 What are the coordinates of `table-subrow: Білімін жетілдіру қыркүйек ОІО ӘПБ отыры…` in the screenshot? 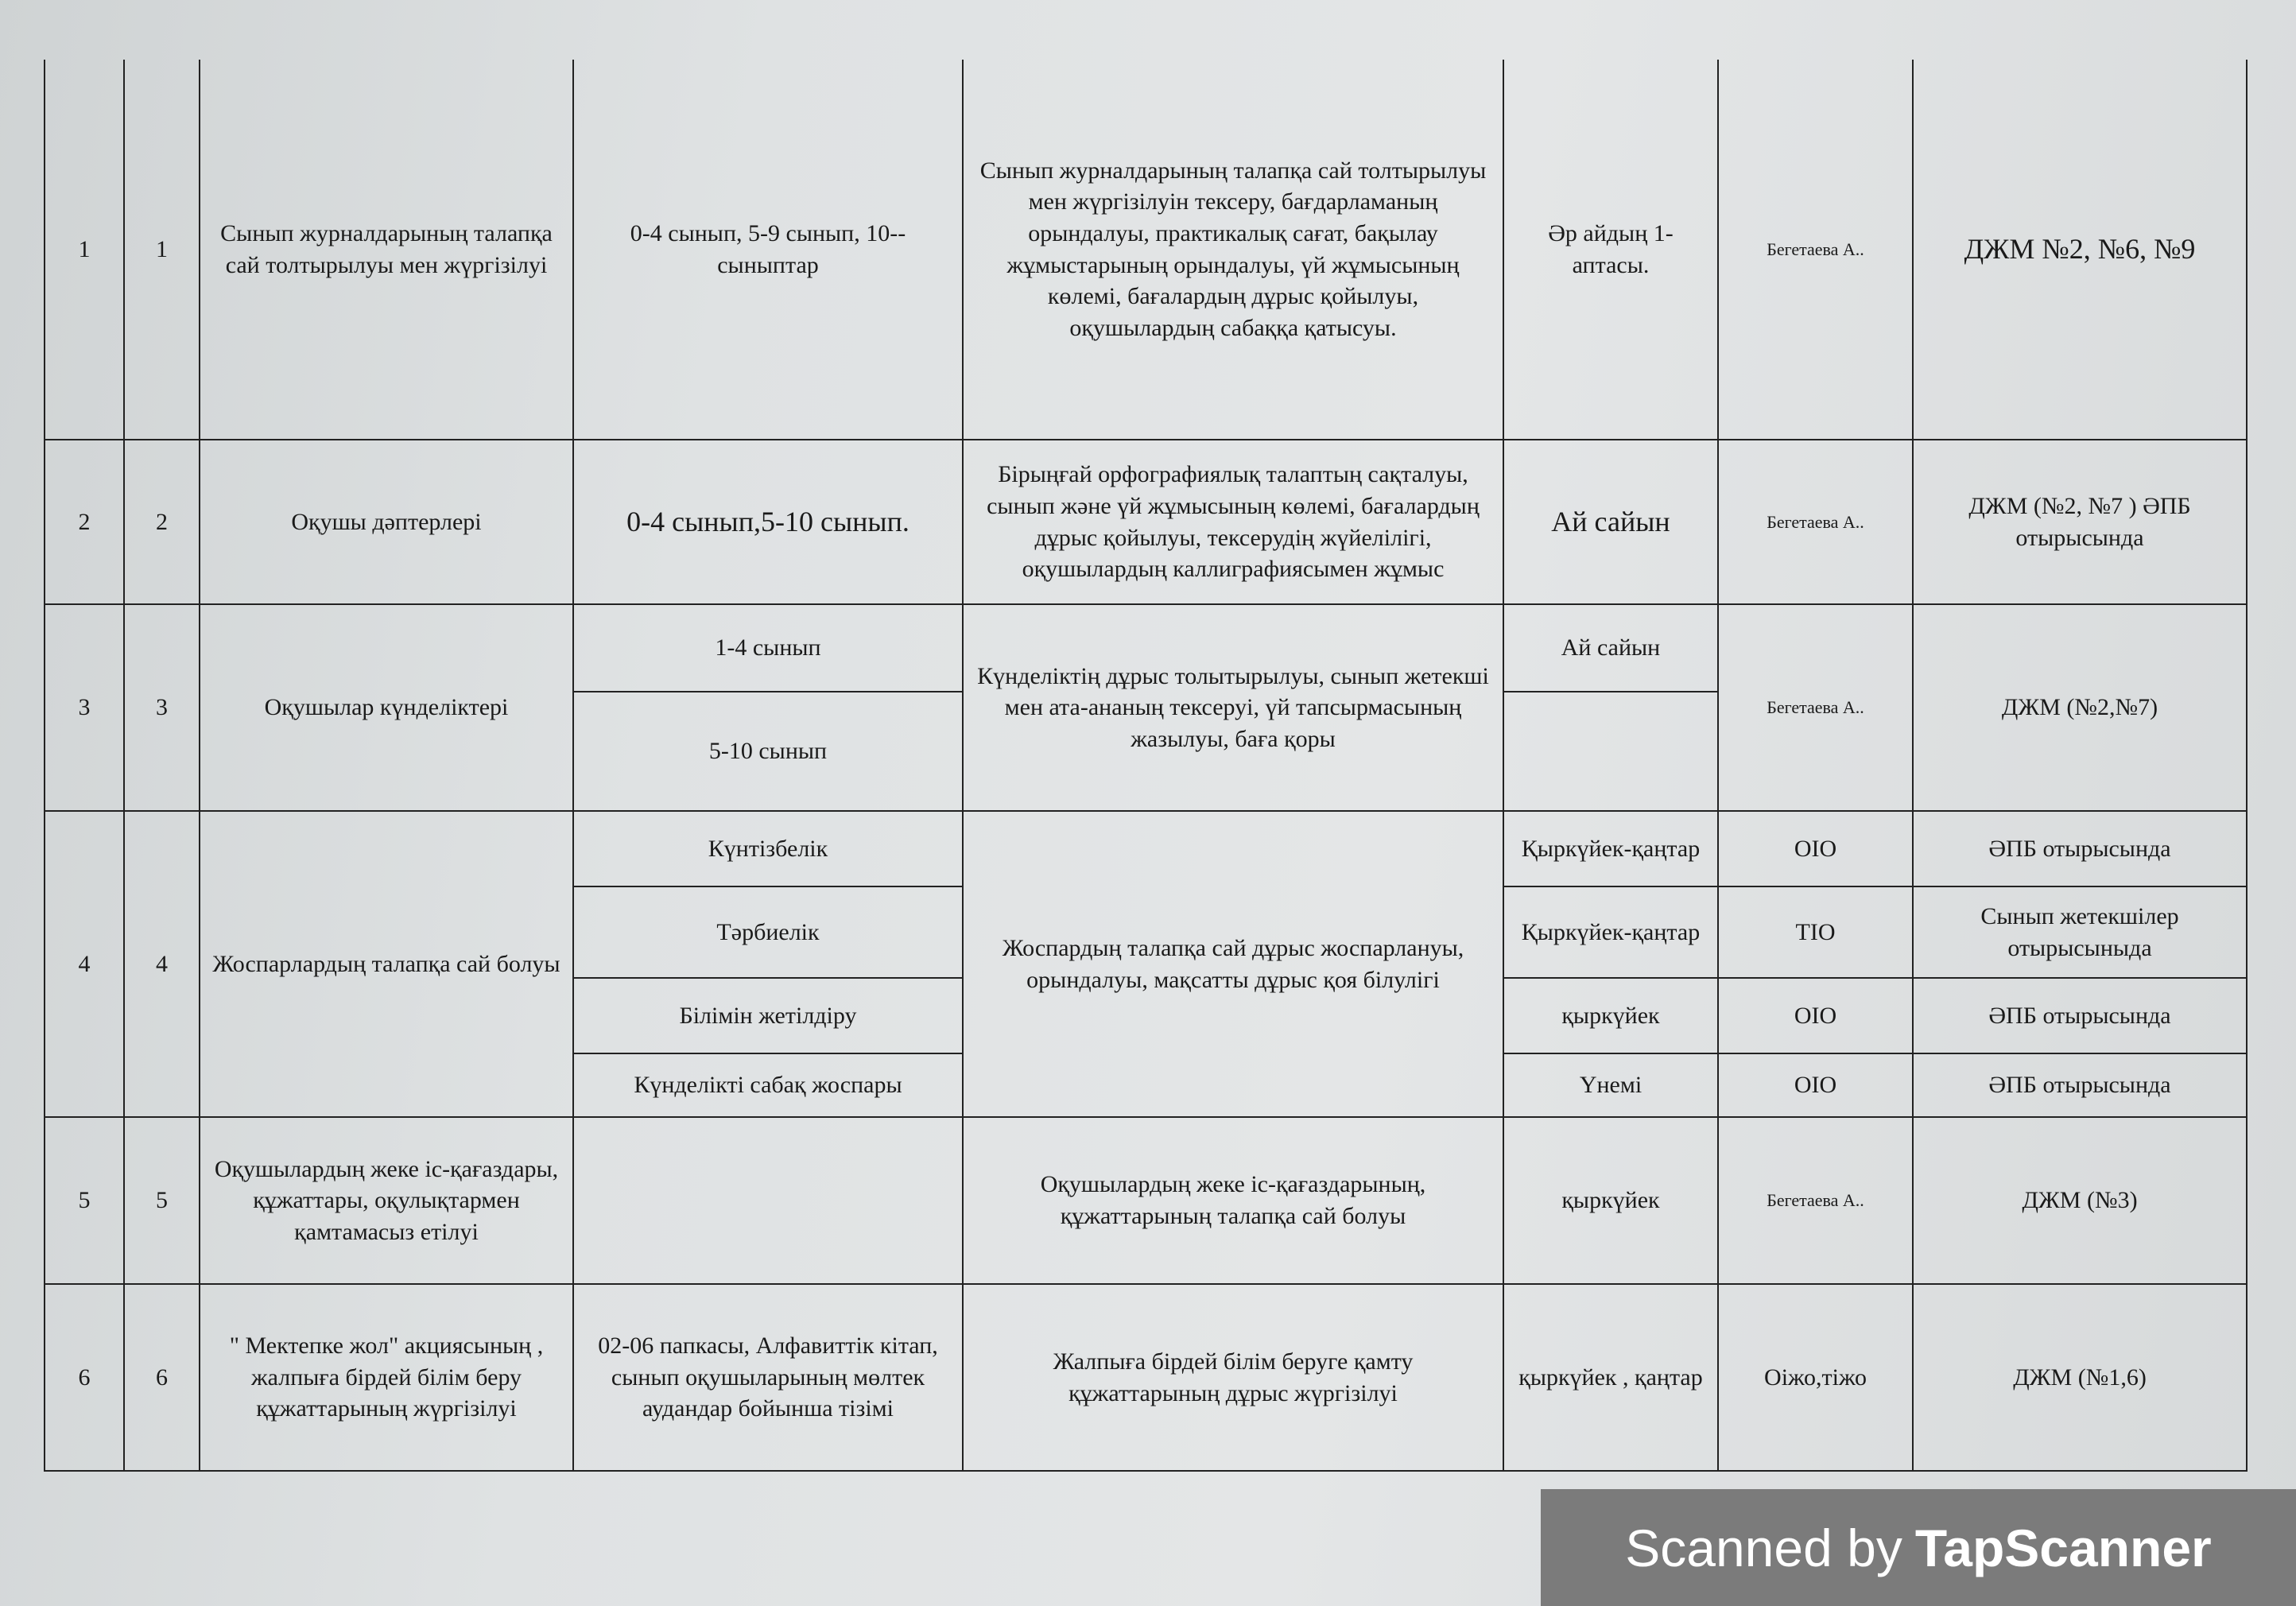 It's located at (1146, 1015).